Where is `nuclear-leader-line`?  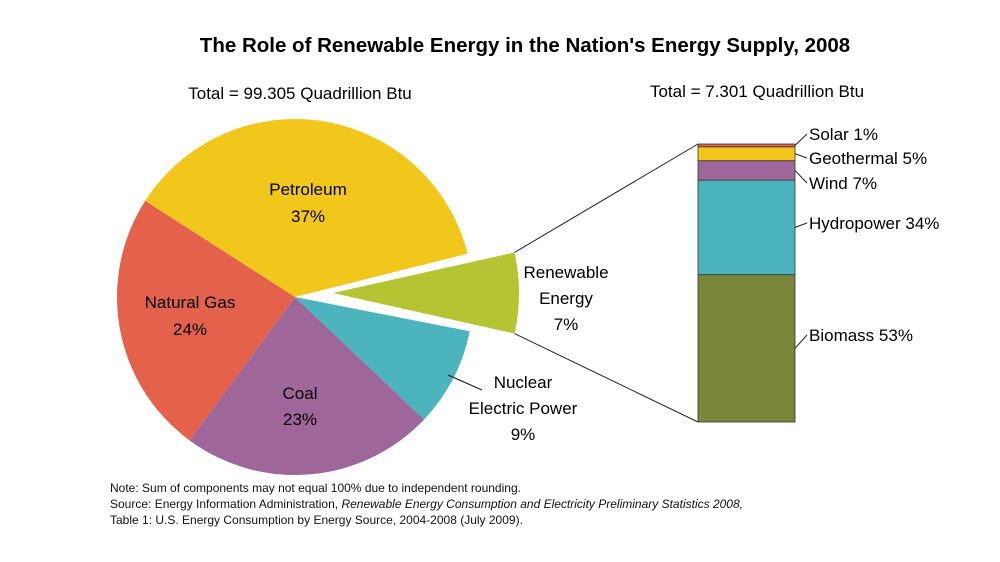
nuclear-leader-line is located at coordinates (465, 382).